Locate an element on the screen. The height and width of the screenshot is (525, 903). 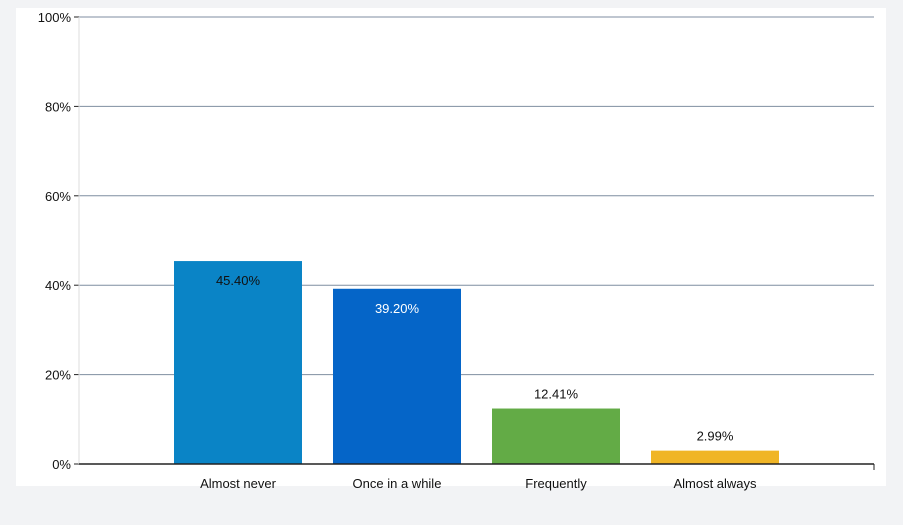
data-label: 12.41% is located at coordinates (556, 394).